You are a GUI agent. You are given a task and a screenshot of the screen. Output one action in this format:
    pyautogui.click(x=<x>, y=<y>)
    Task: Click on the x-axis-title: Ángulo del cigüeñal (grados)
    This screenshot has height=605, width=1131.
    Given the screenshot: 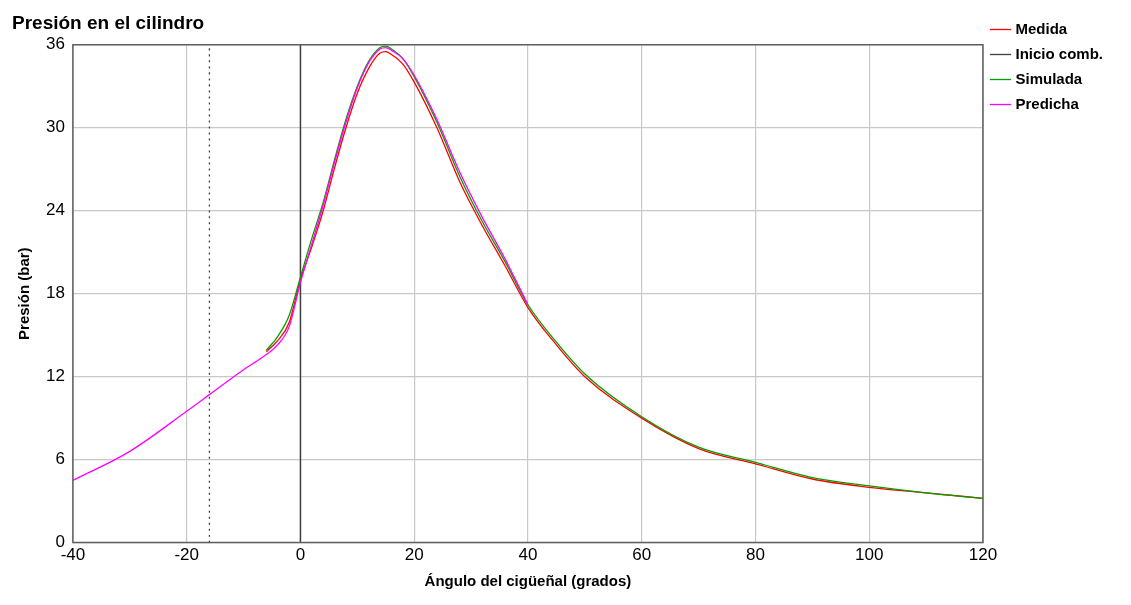 What is the action you would take?
    pyautogui.click(x=528, y=581)
    